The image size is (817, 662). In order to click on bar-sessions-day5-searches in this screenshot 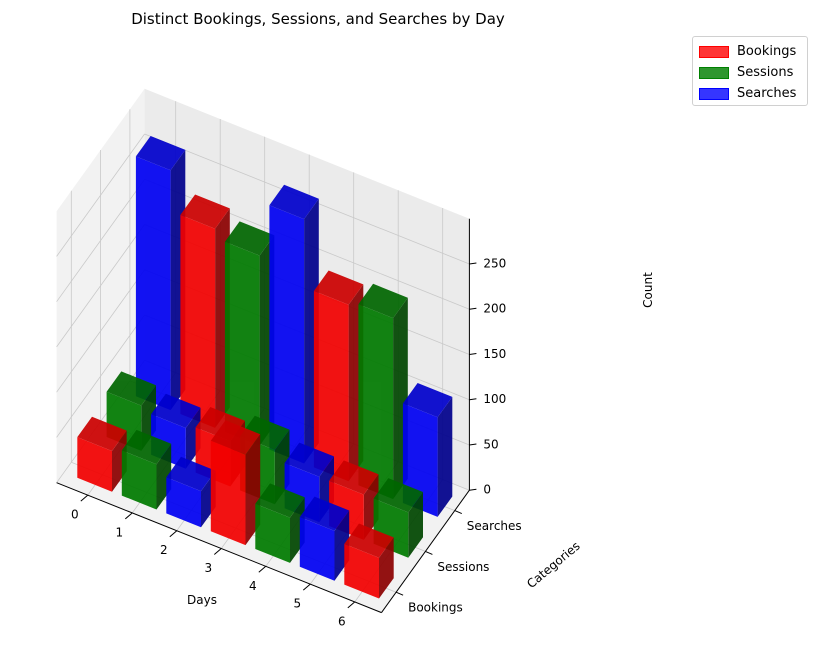, I will do `click(383, 391)`.